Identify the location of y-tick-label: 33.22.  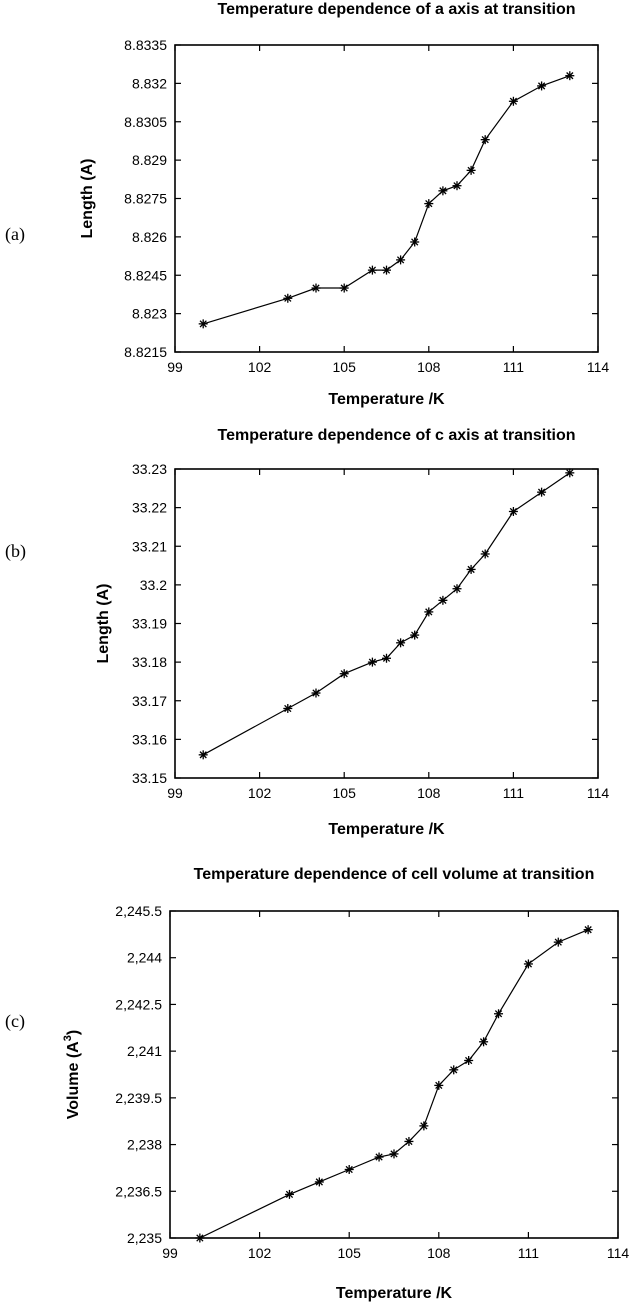
(149, 508).